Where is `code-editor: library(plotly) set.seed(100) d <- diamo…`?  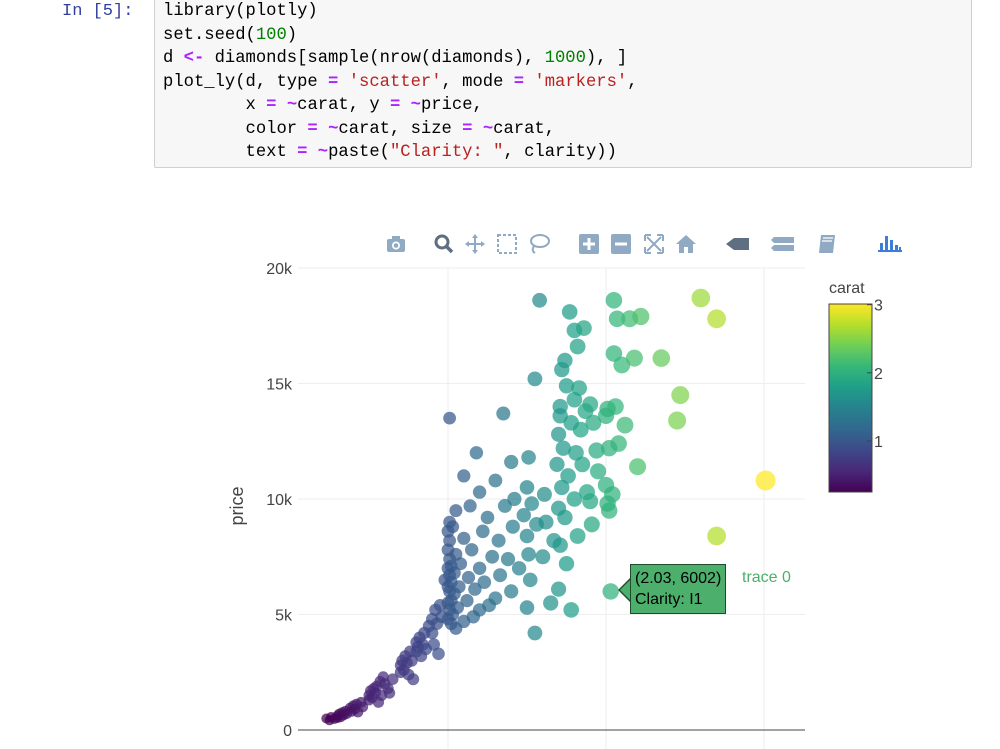
code-editor: library(plotly) set.seed(100) d <- diamo… is located at coordinates (400, 82).